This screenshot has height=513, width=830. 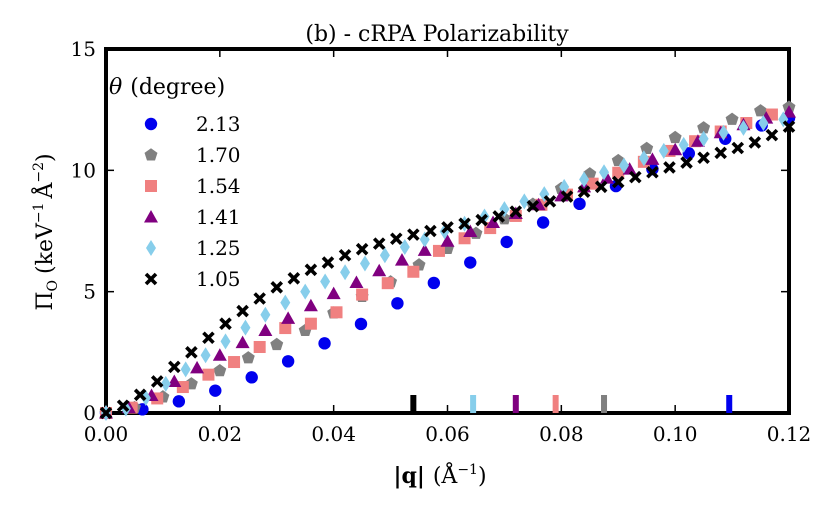 What do you see at coordinates (192, 155) in the screenshot?
I see `legend-item-1.70: 1.70` at bounding box center [192, 155].